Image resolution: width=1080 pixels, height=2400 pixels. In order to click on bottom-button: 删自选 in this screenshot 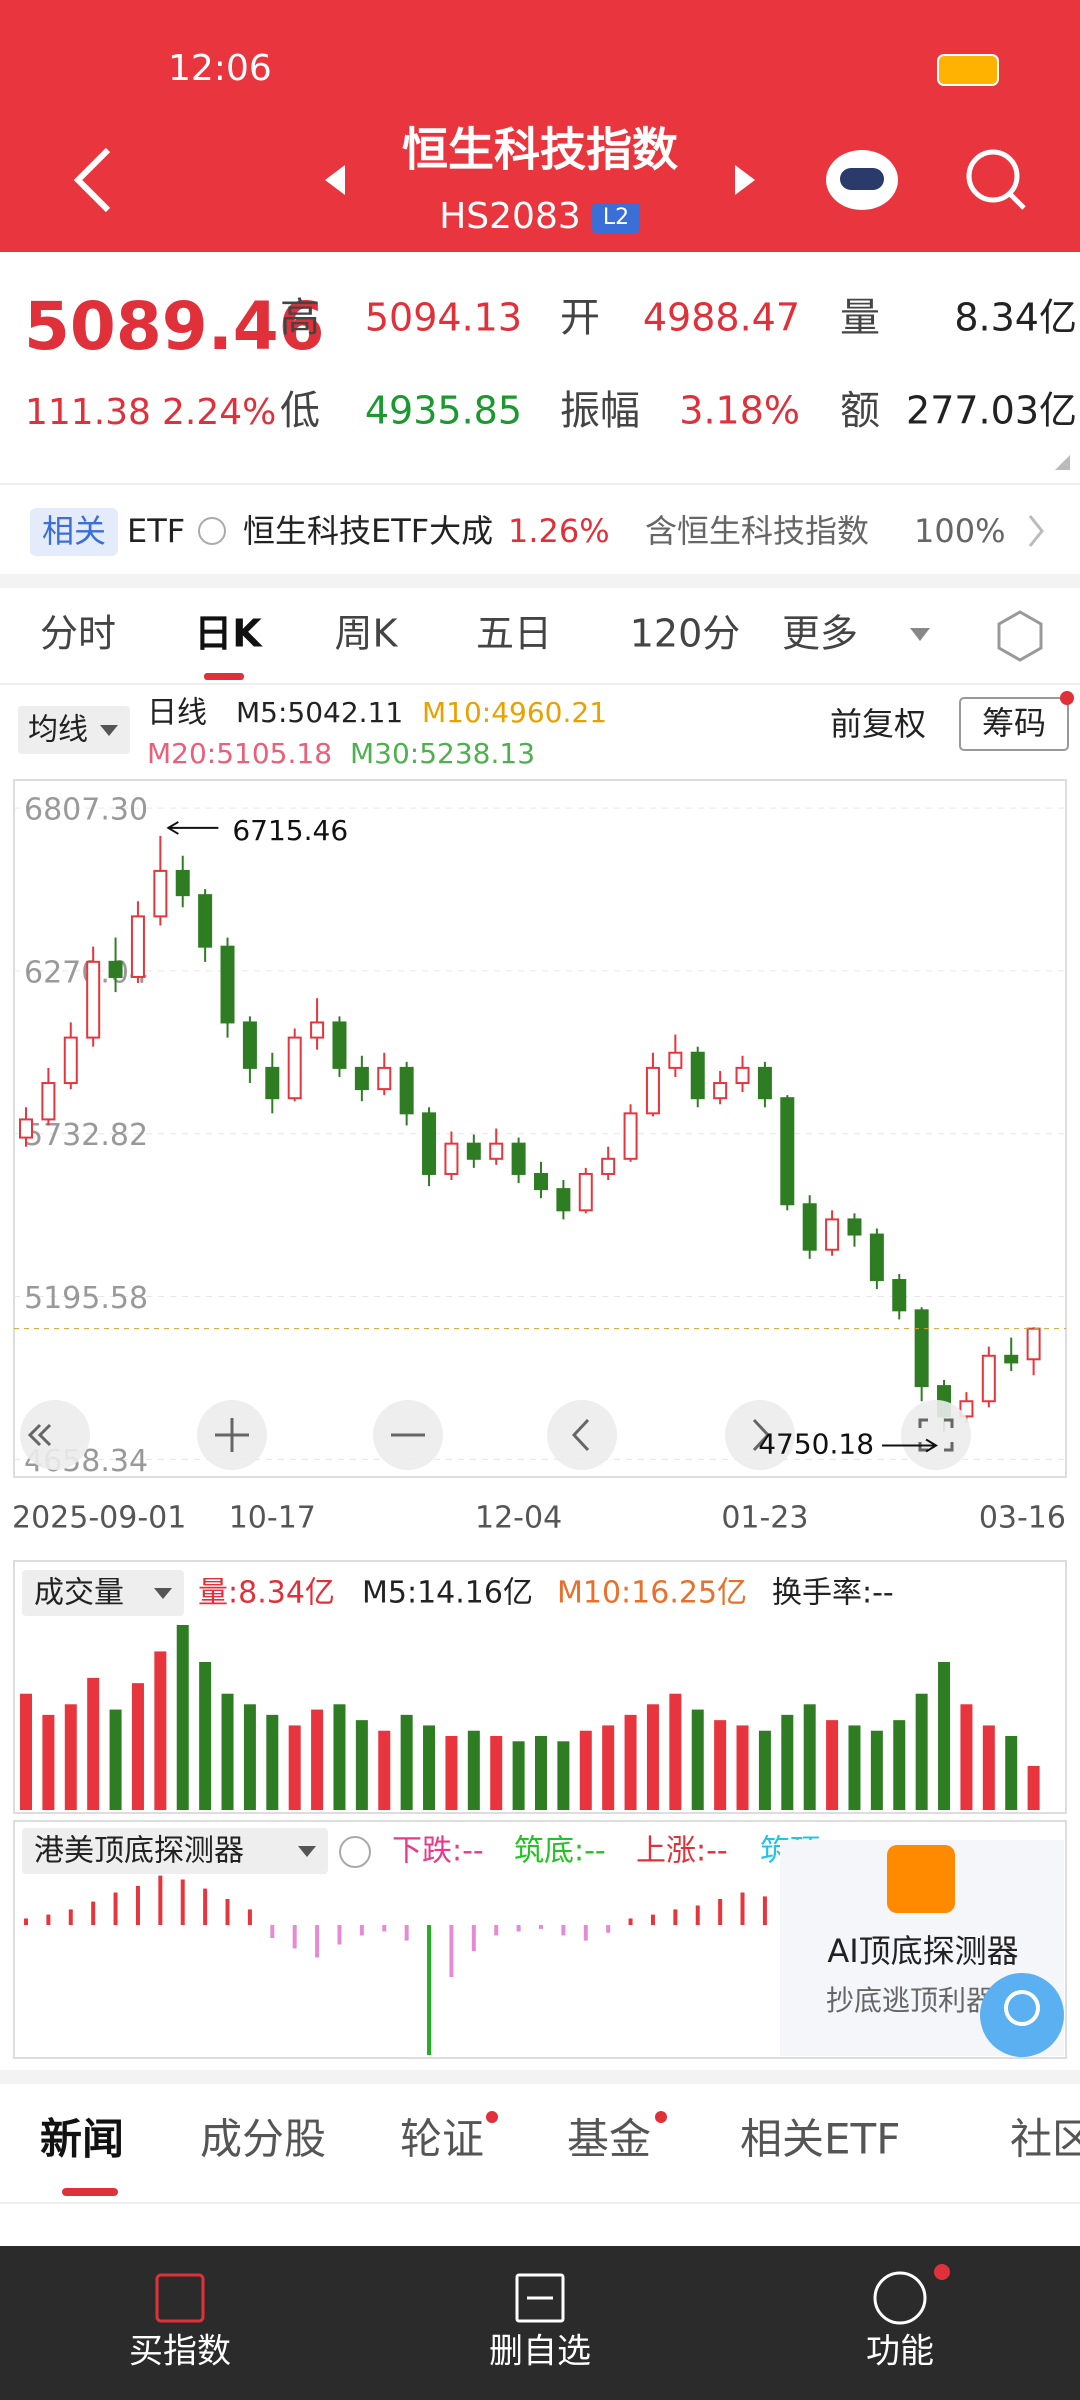, I will do `click(540, 2352)`.